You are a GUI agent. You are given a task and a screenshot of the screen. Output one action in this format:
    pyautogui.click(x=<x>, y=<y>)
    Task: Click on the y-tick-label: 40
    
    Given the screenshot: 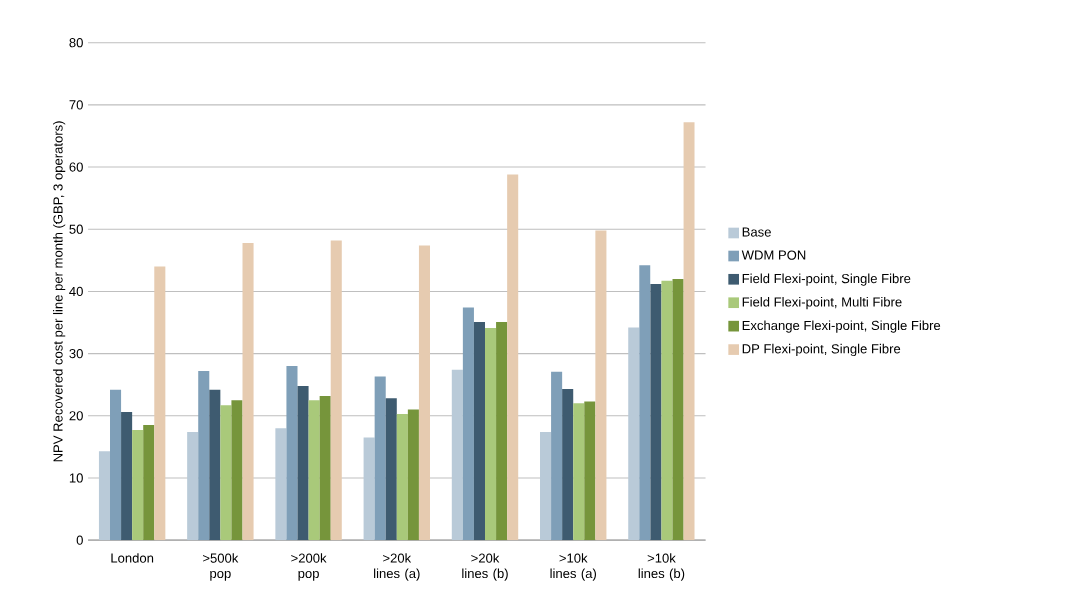 What is the action you would take?
    pyautogui.click(x=76, y=291)
    